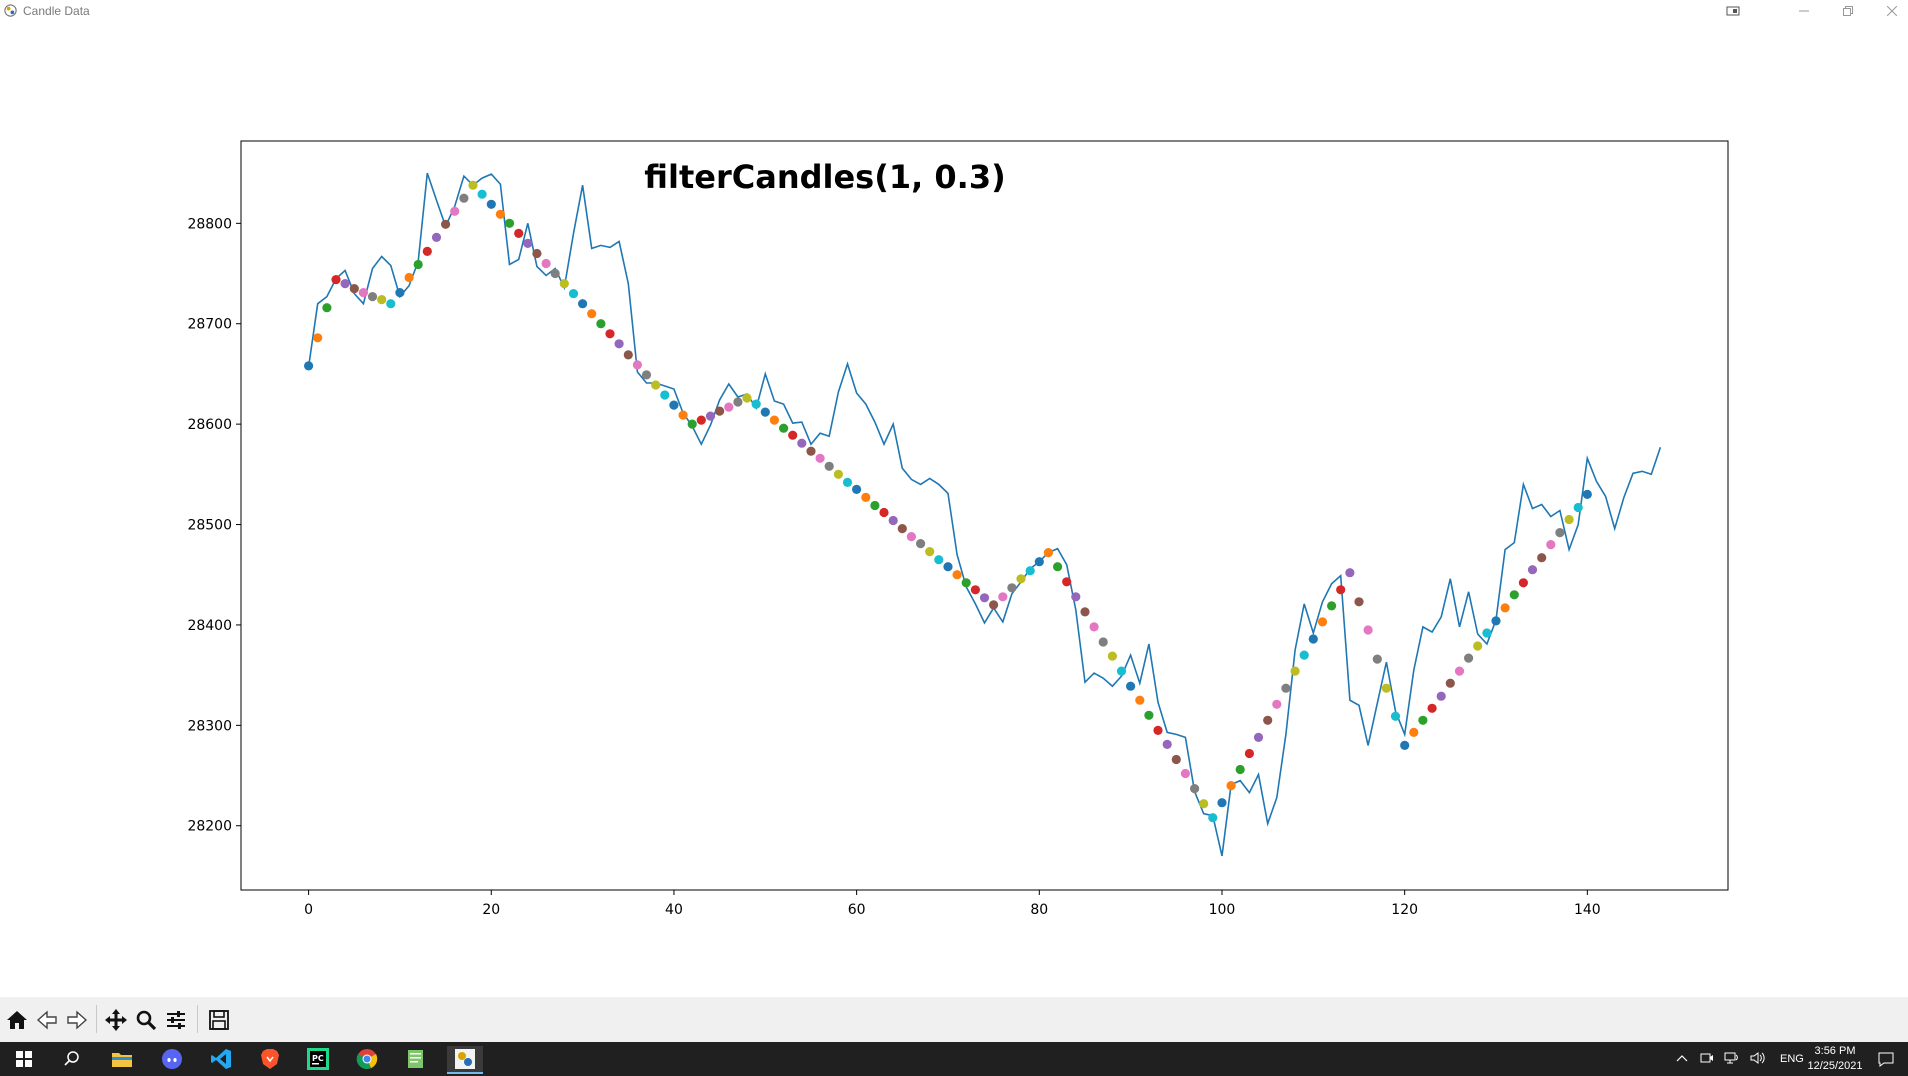 This screenshot has height=1076, width=1908. I want to click on close-button, so click(1889, 11).